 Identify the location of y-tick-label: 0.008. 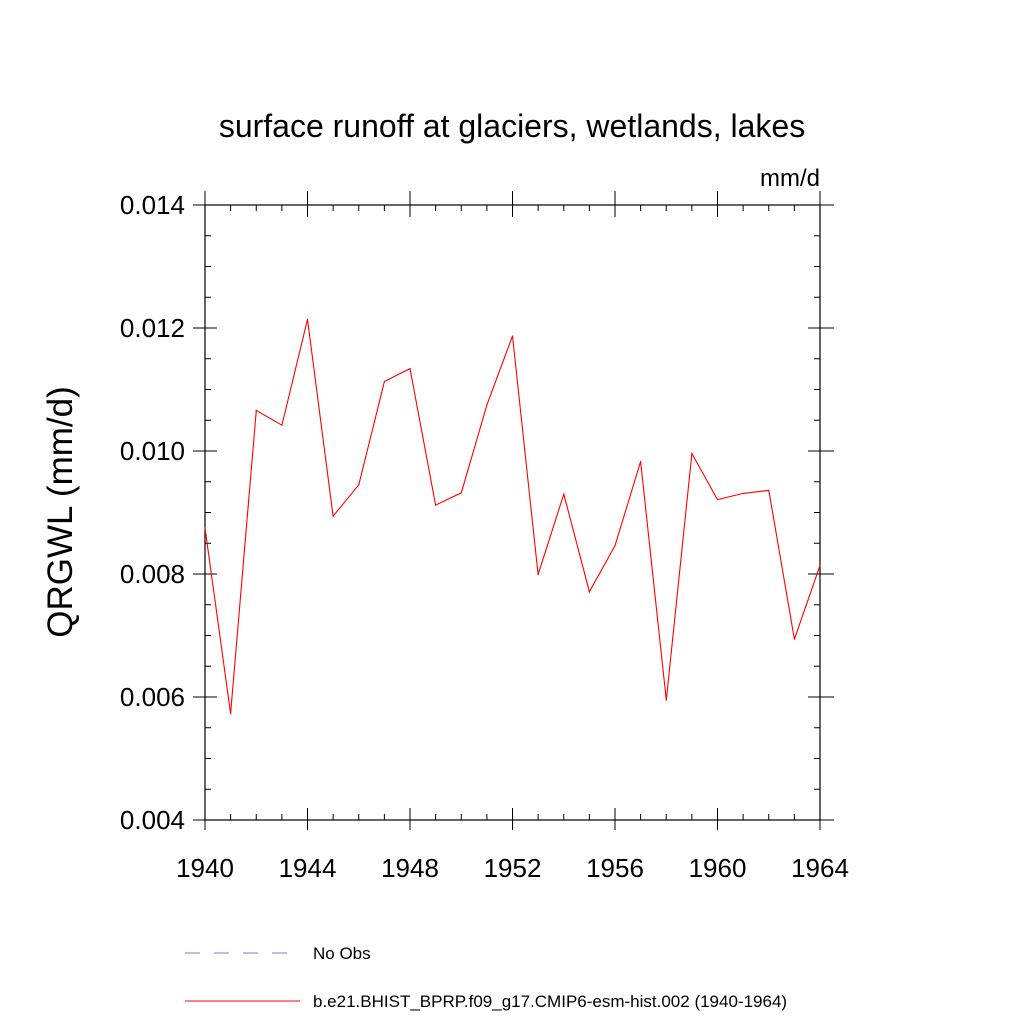
(152, 574).